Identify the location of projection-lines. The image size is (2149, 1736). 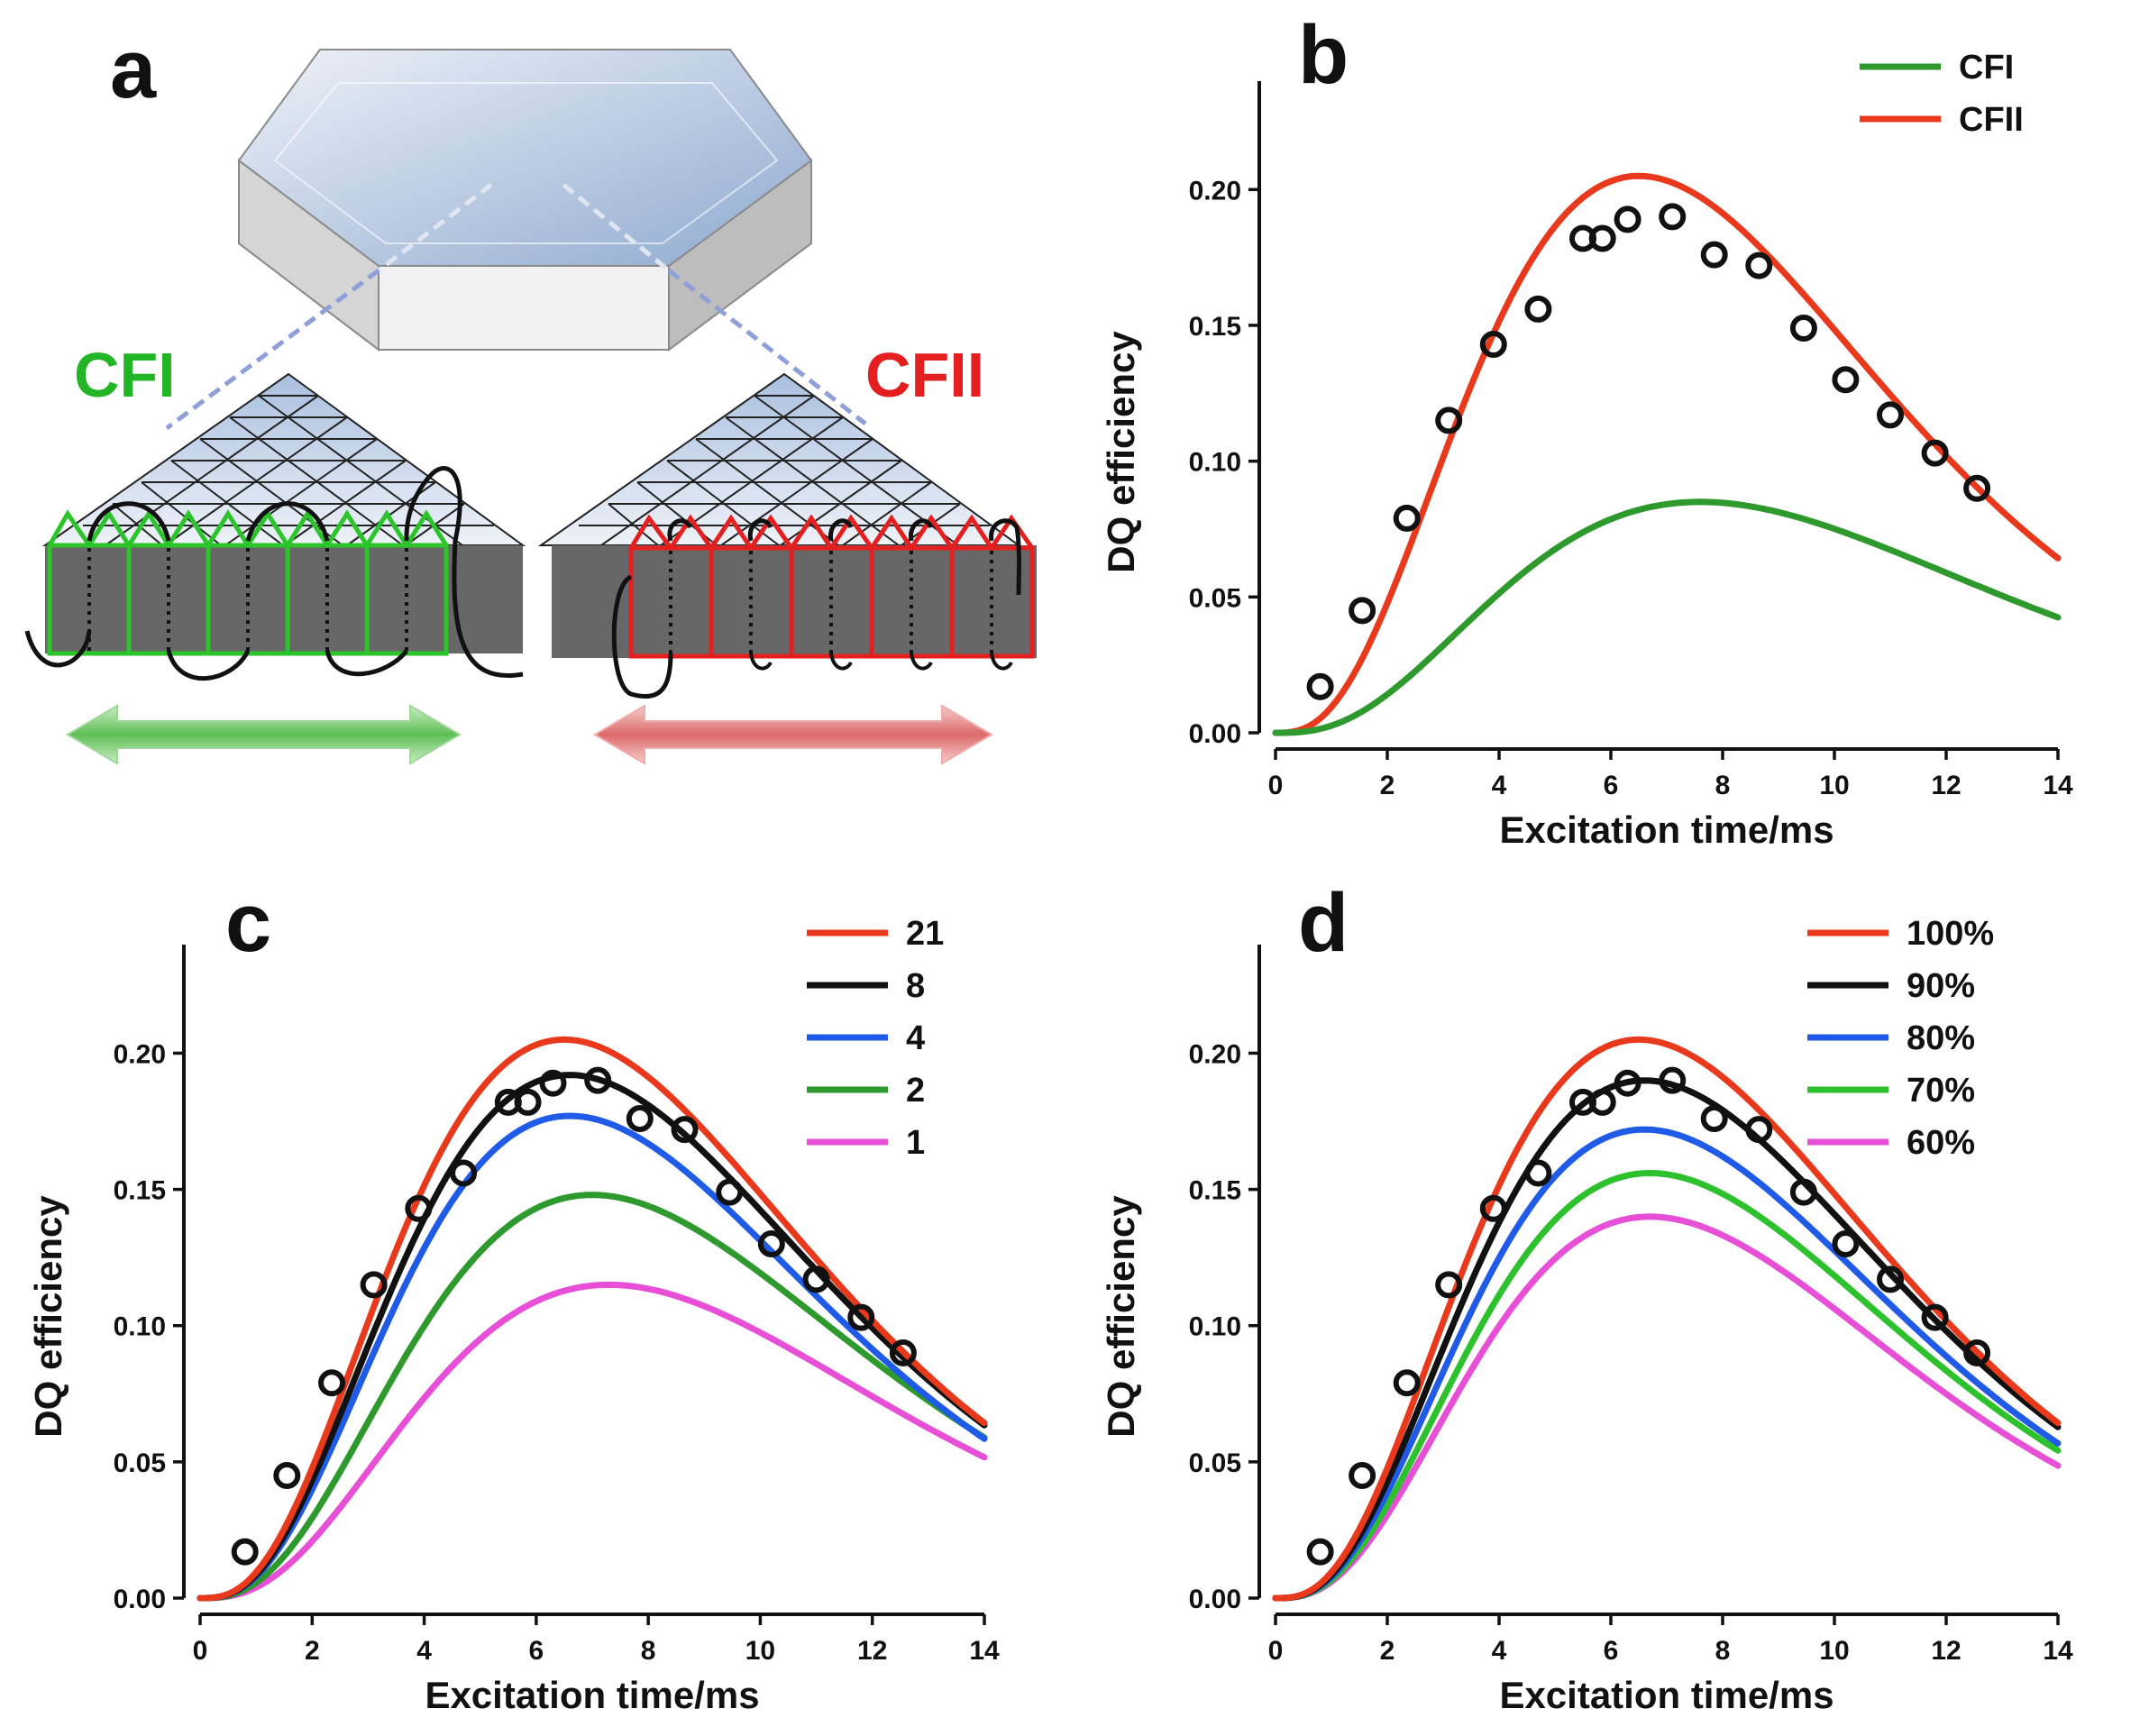
(516, 307).